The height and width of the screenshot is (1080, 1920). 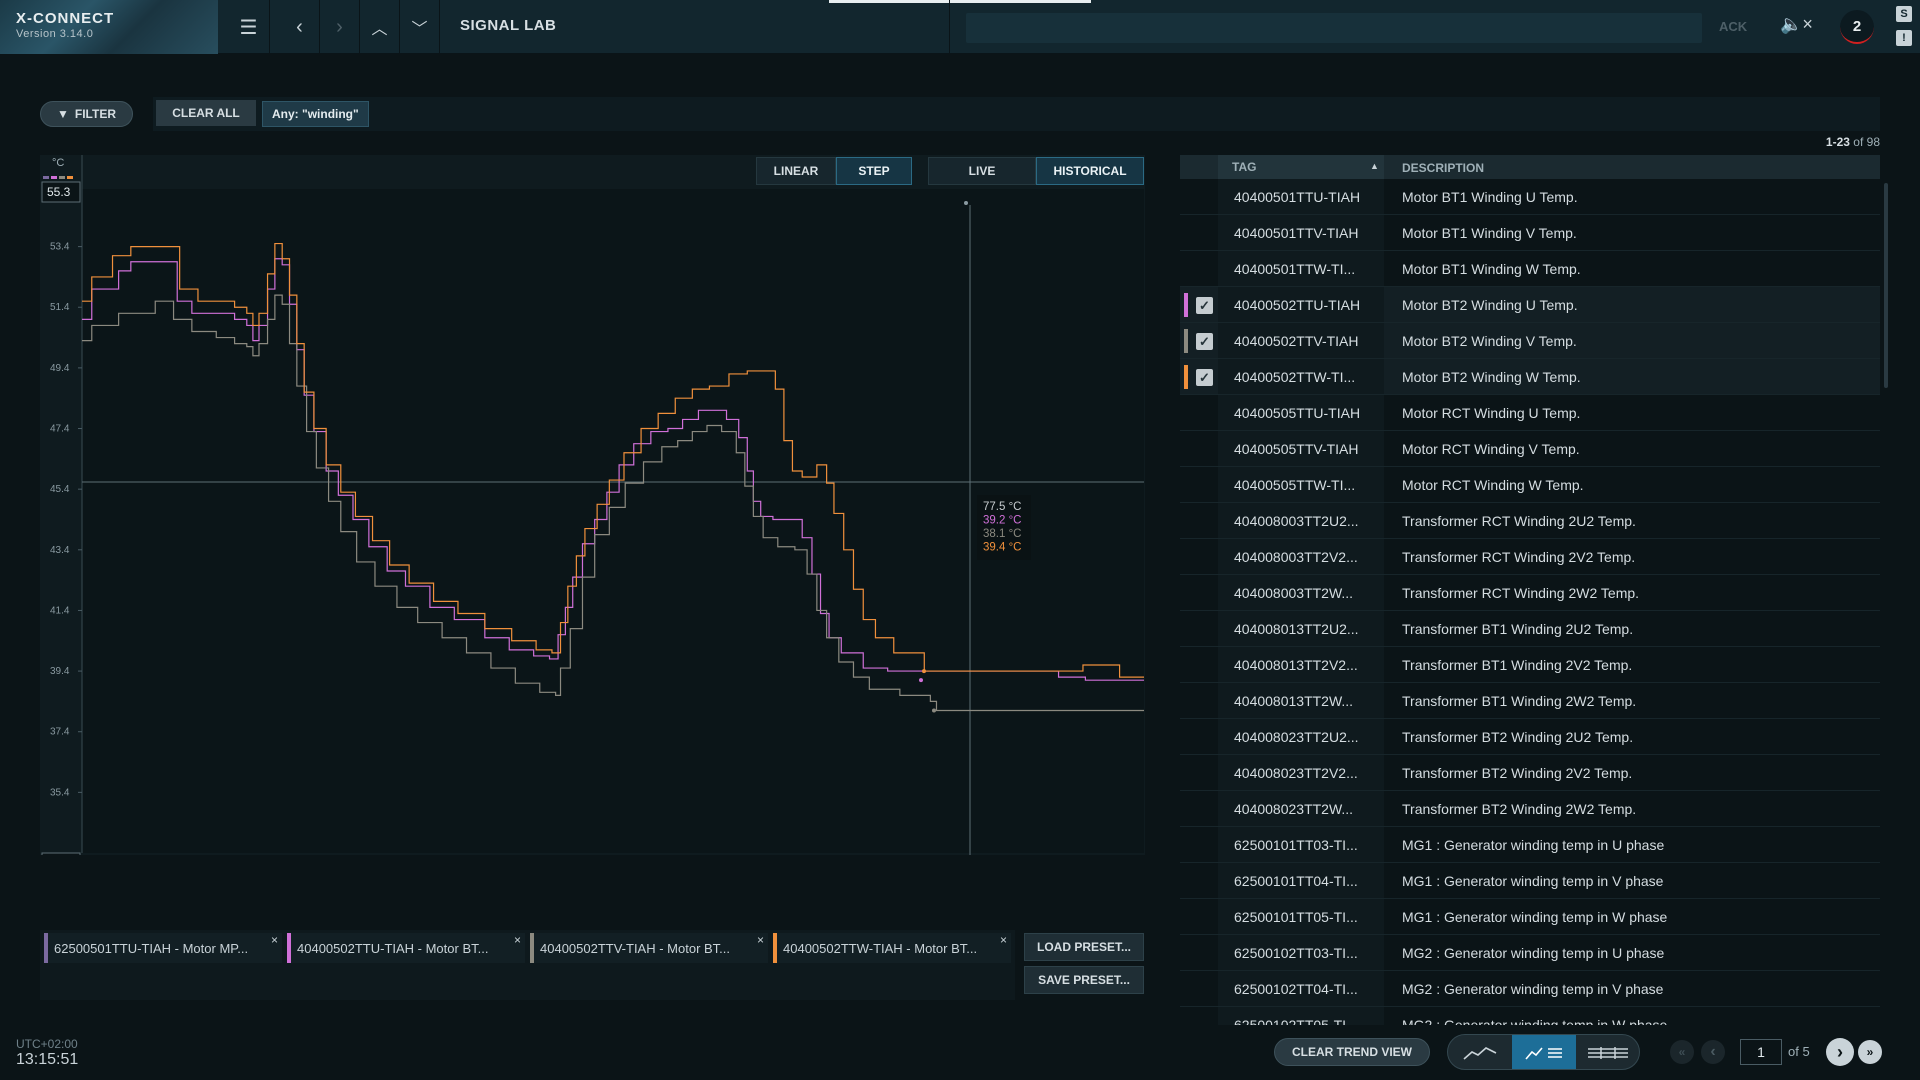 I want to click on series-swatch, so click(x=54, y=177).